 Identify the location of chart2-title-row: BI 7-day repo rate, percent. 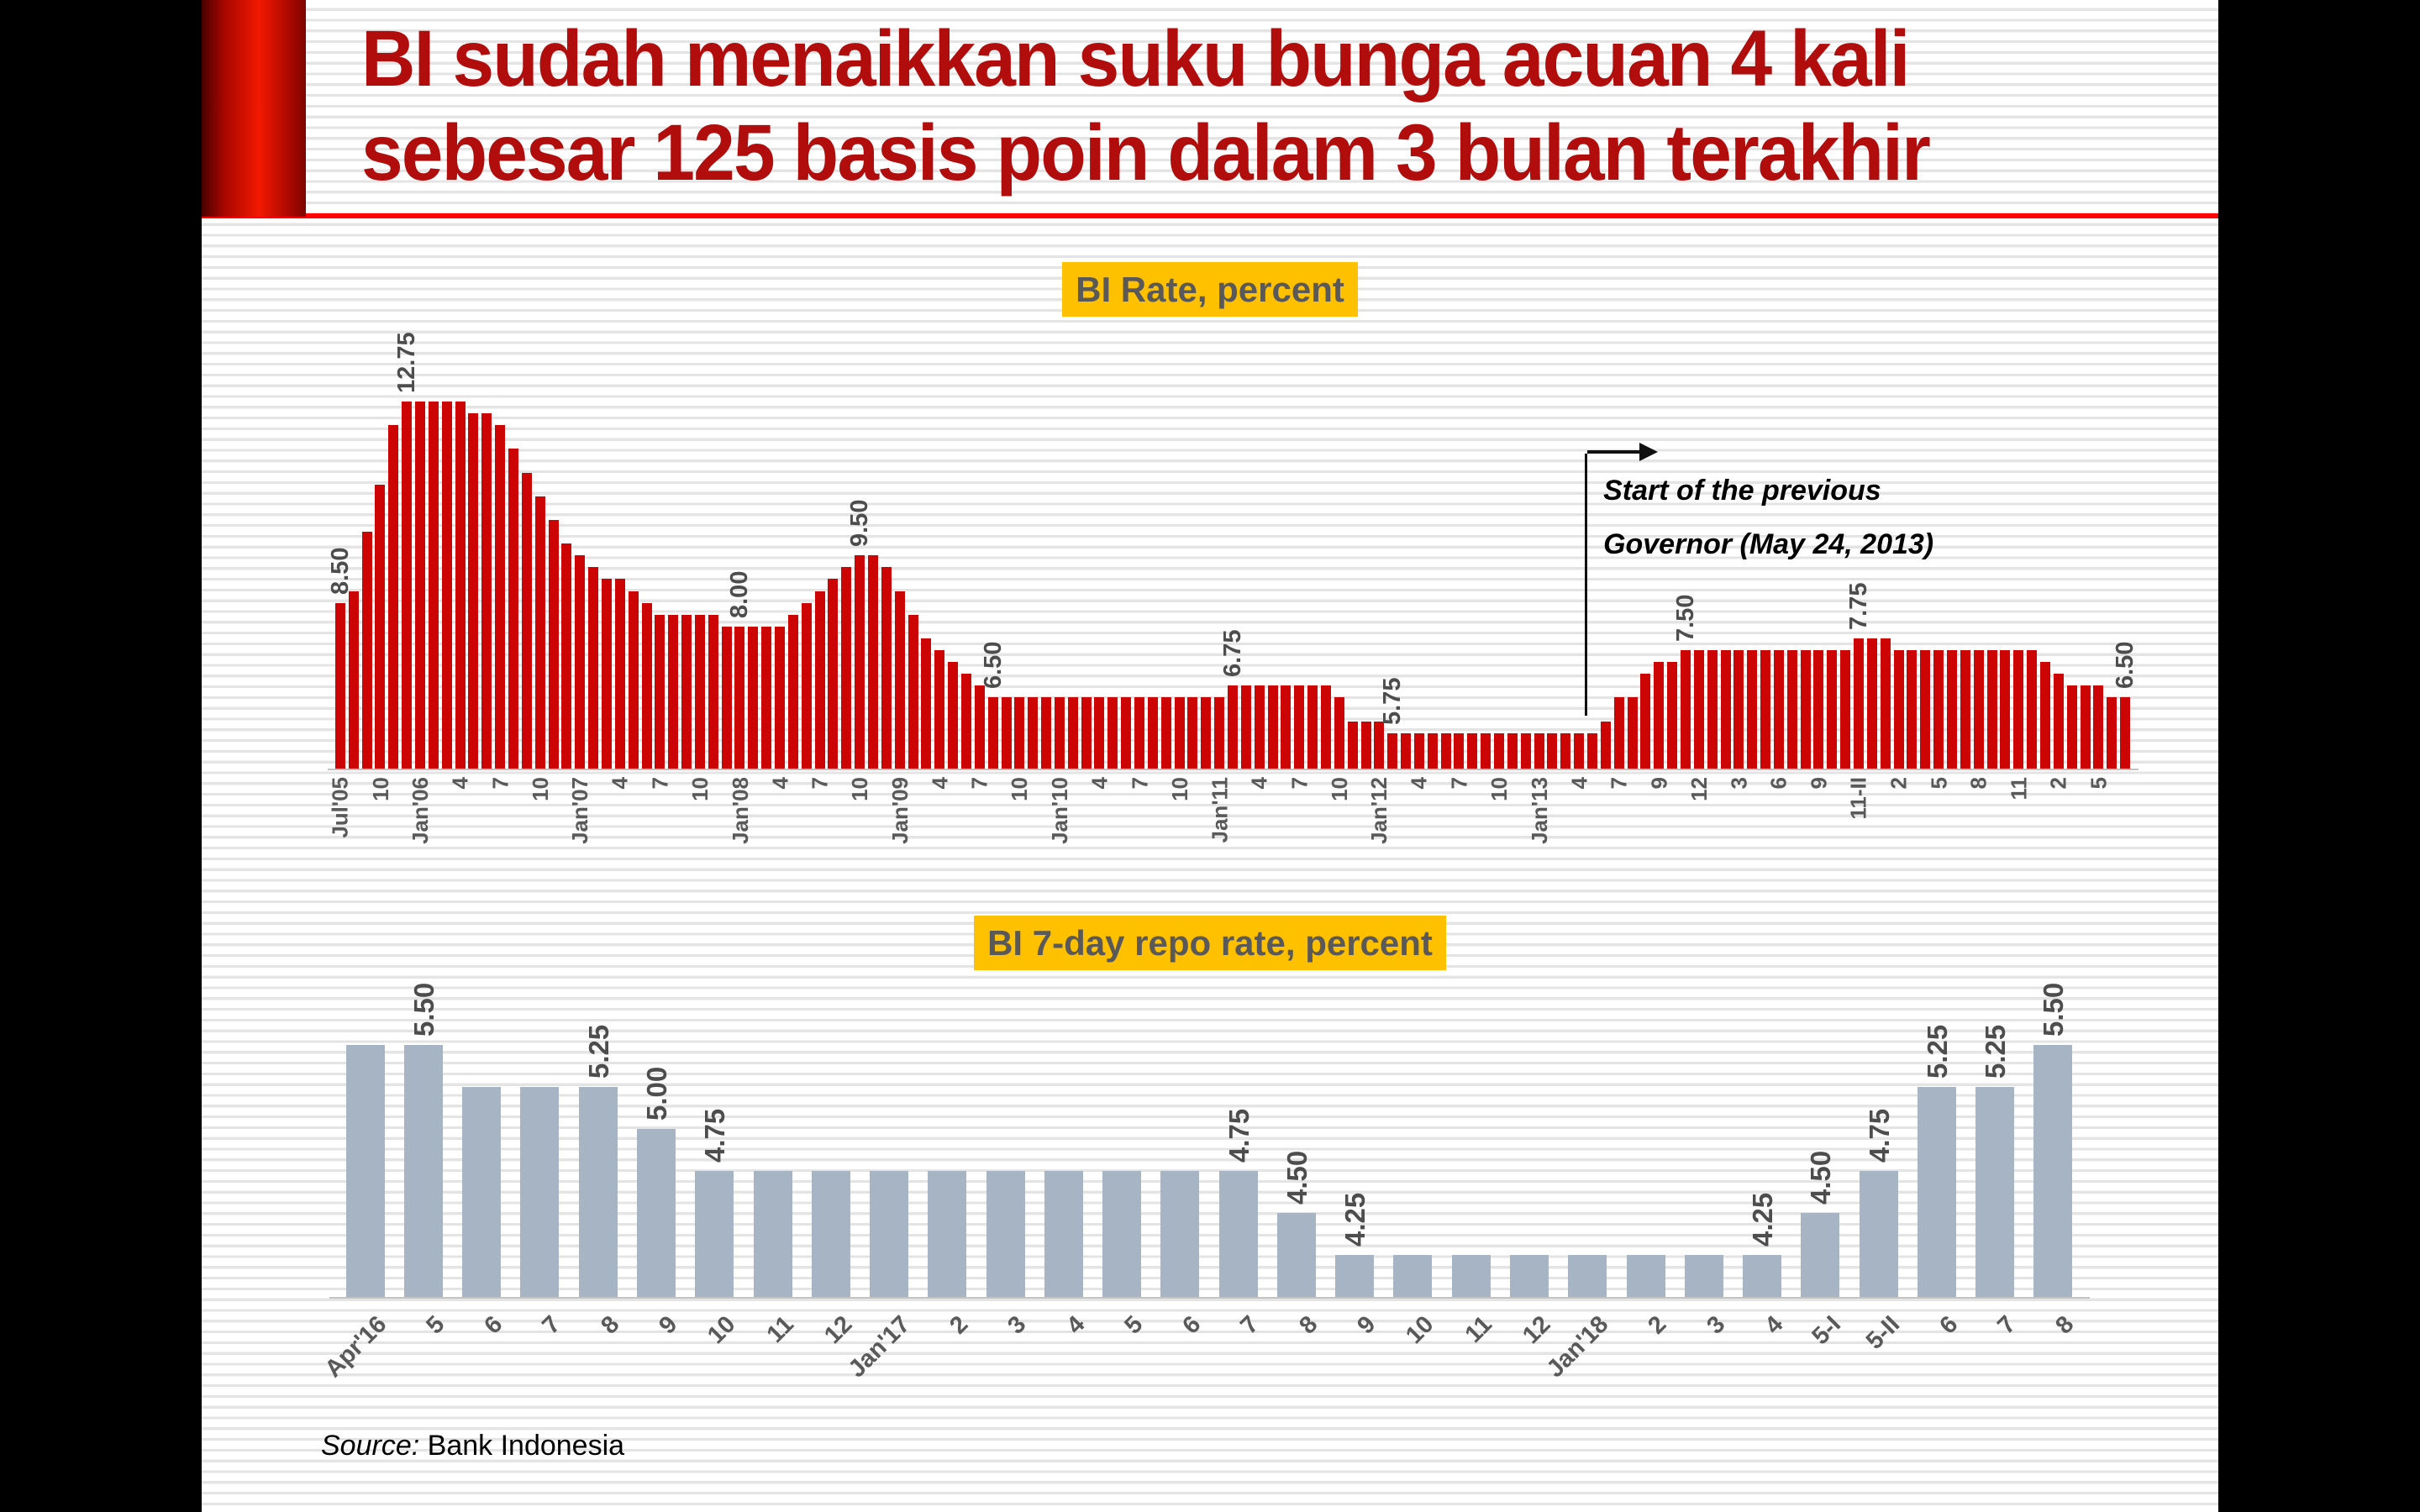
(1210, 943).